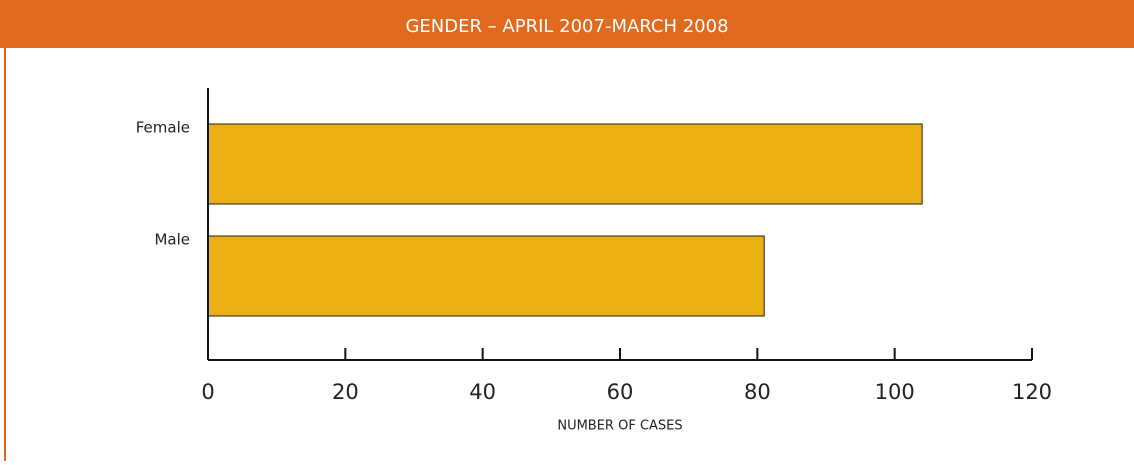 The height and width of the screenshot is (465, 1134). Describe the element at coordinates (620, 392) in the screenshot. I see `x-tick-label: 60` at that location.